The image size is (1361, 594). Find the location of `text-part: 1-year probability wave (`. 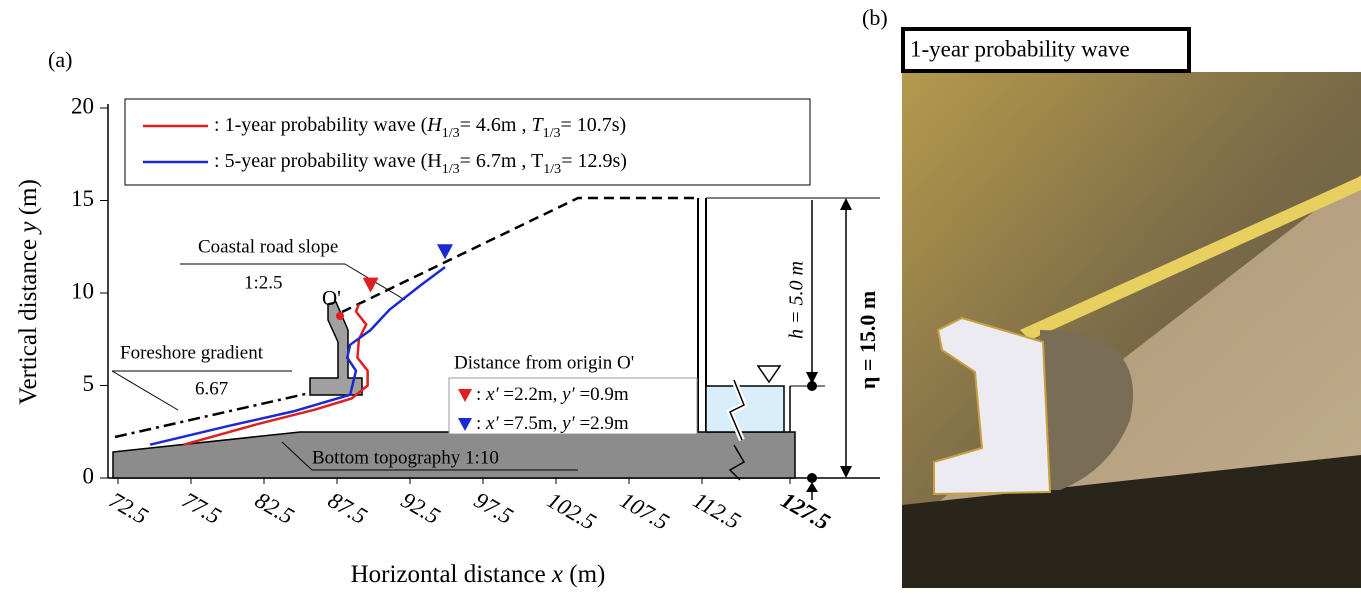

text-part: 1-year probability wave ( is located at coordinates (326, 125).